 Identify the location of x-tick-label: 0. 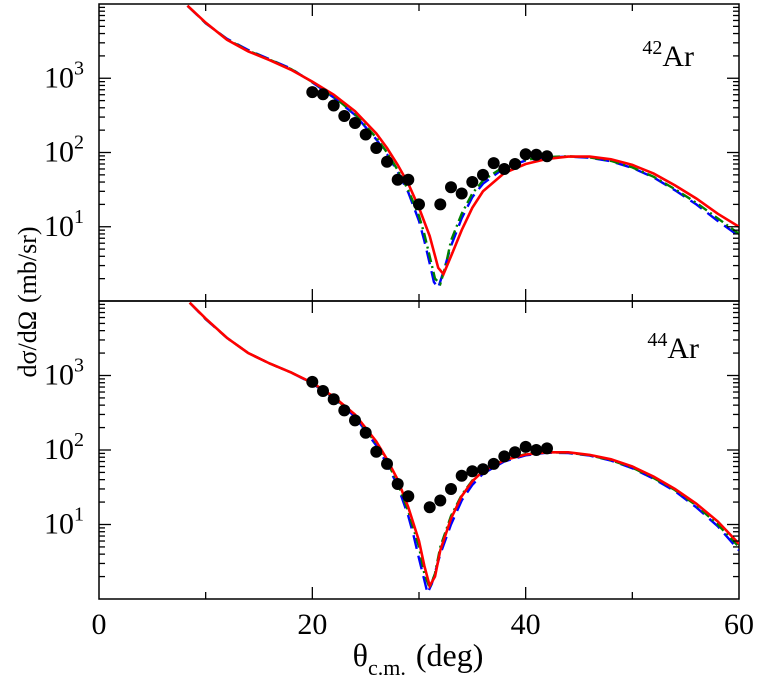
(99, 624).